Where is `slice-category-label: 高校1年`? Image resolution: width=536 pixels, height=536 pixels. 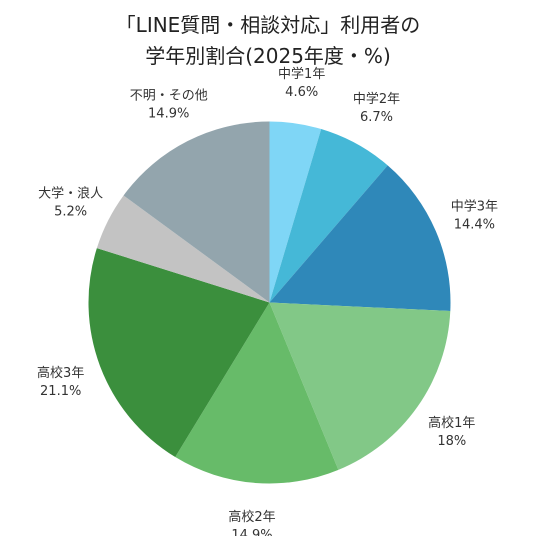 slice-category-label: 高校1年 is located at coordinates (451, 423).